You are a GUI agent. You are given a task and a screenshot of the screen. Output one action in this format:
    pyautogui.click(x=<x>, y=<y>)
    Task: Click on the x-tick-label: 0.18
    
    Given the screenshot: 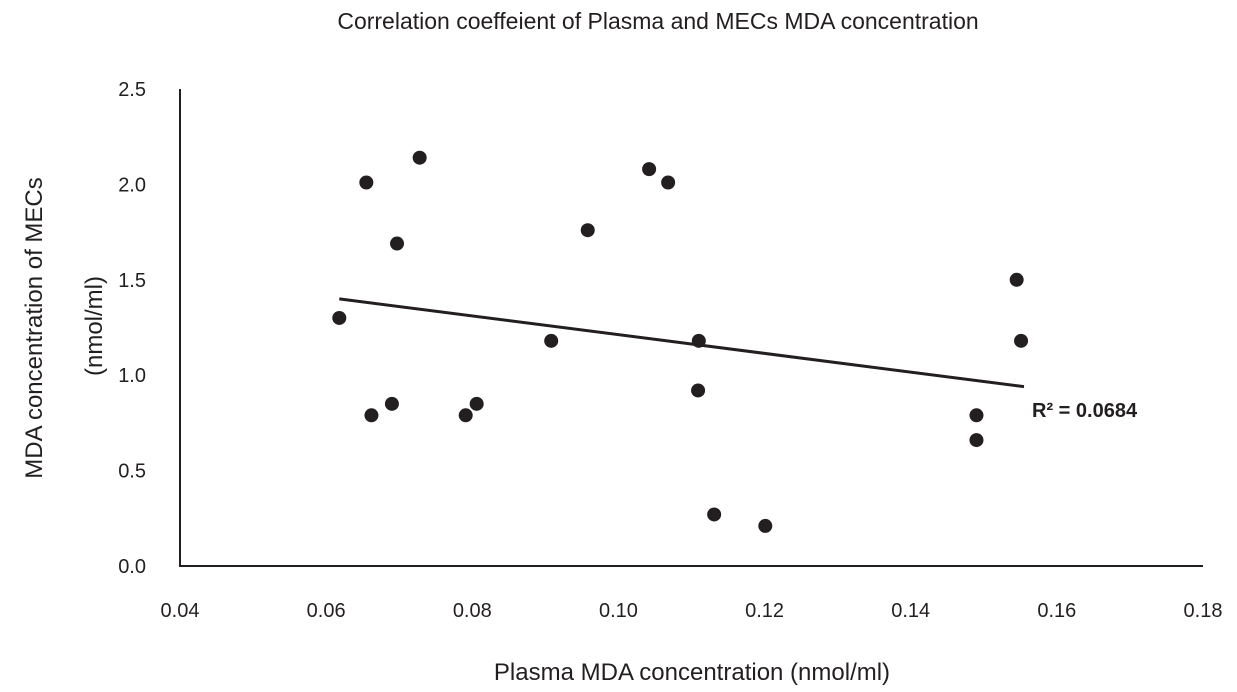 What is the action you would take?
    pyautogui.click(x=1203, y=611)
    